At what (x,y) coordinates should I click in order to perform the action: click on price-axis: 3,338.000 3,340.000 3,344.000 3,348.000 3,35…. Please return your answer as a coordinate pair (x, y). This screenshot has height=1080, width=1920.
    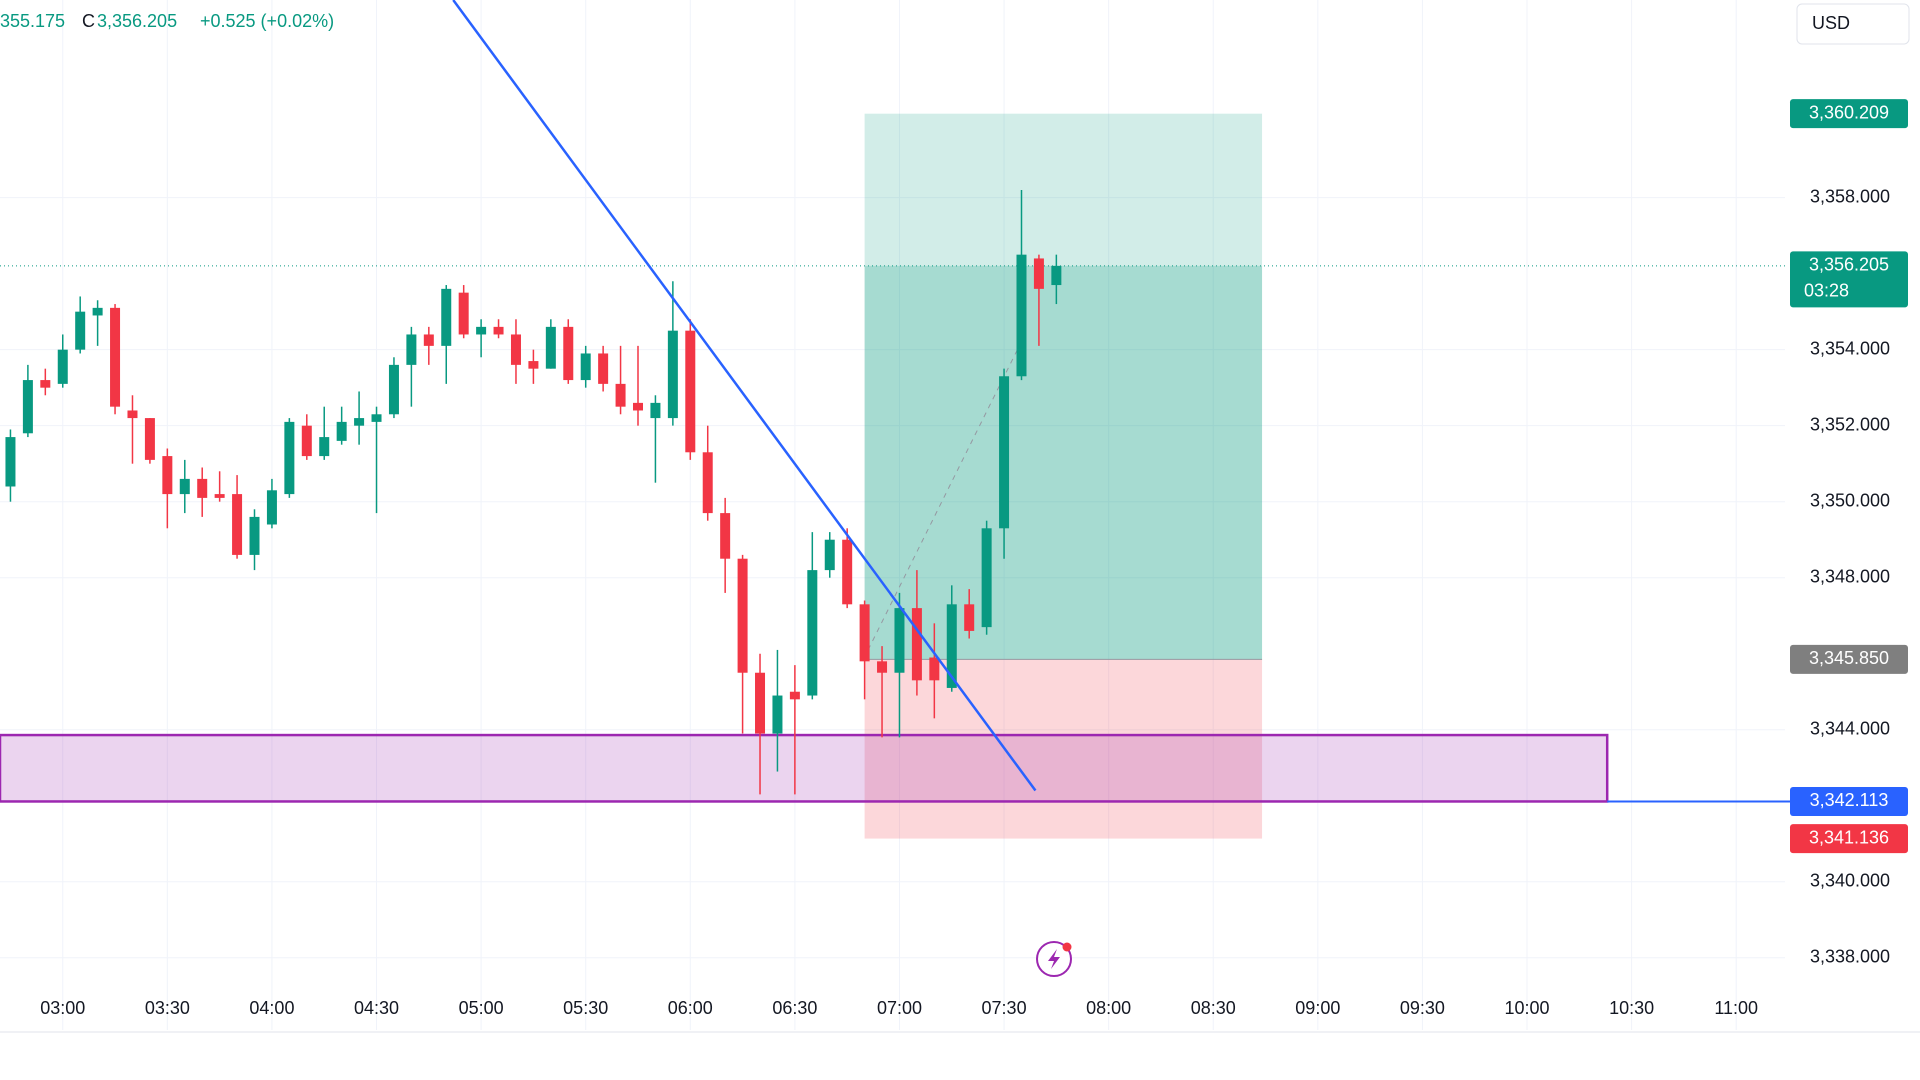
    Looking at the image, I should click on (1849, 533).